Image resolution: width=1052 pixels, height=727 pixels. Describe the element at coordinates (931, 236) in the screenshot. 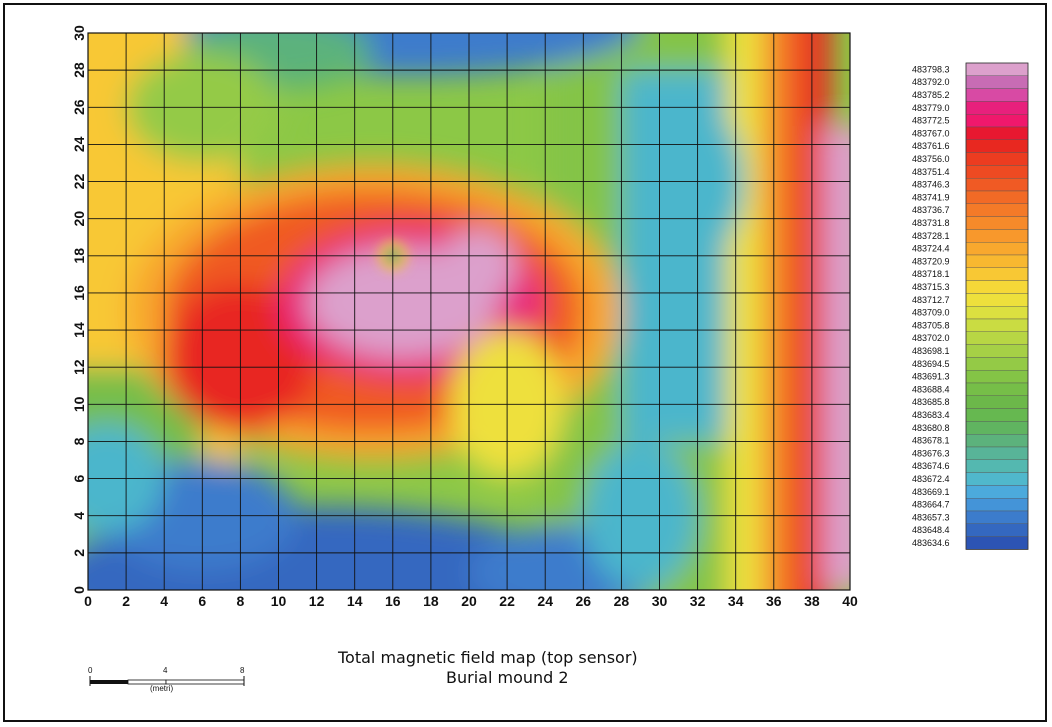

I see `legend-label: 483728.1` at that location.